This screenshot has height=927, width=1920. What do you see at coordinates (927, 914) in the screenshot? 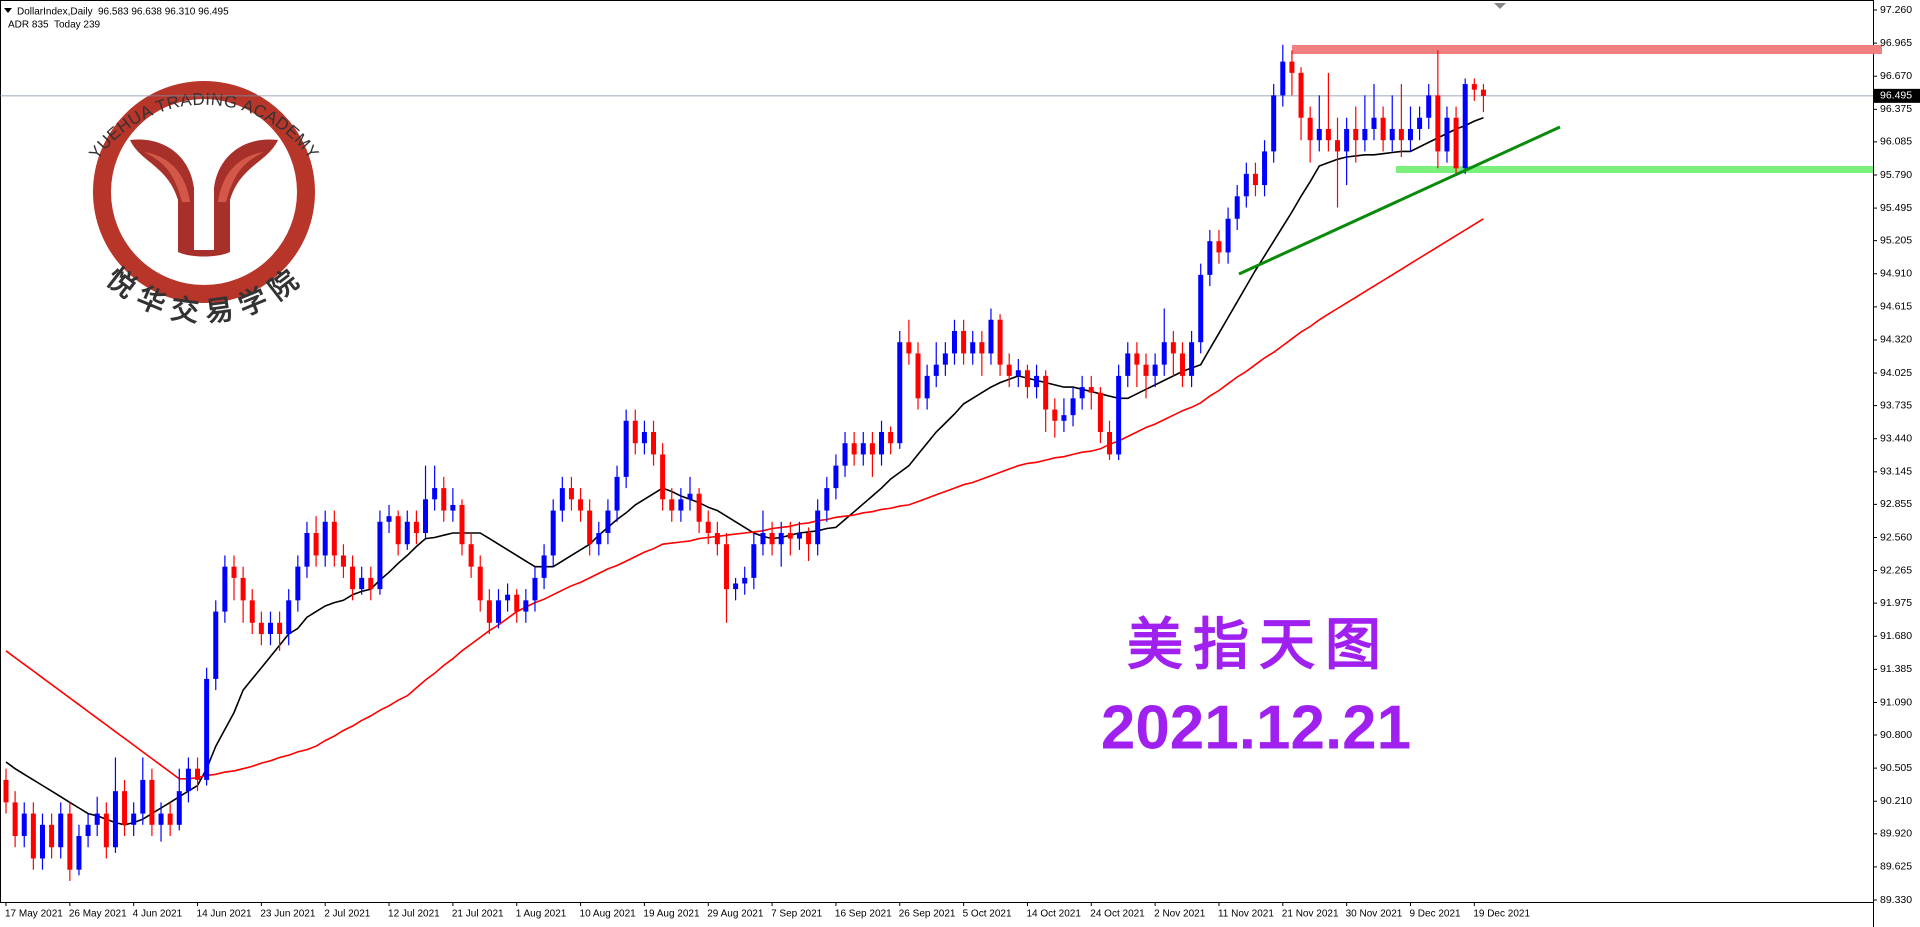
I see `x-tick-label: 26 Sep 2021` at bounding box center [927, 914].